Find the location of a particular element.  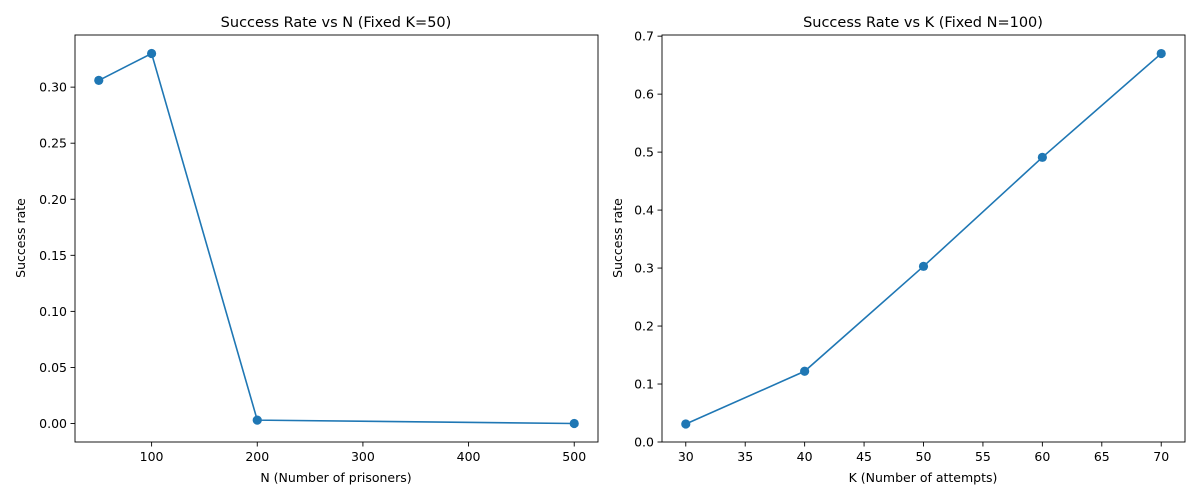

x-axis-label: N (Number of prisoners) is located at coordinates (335, 477).